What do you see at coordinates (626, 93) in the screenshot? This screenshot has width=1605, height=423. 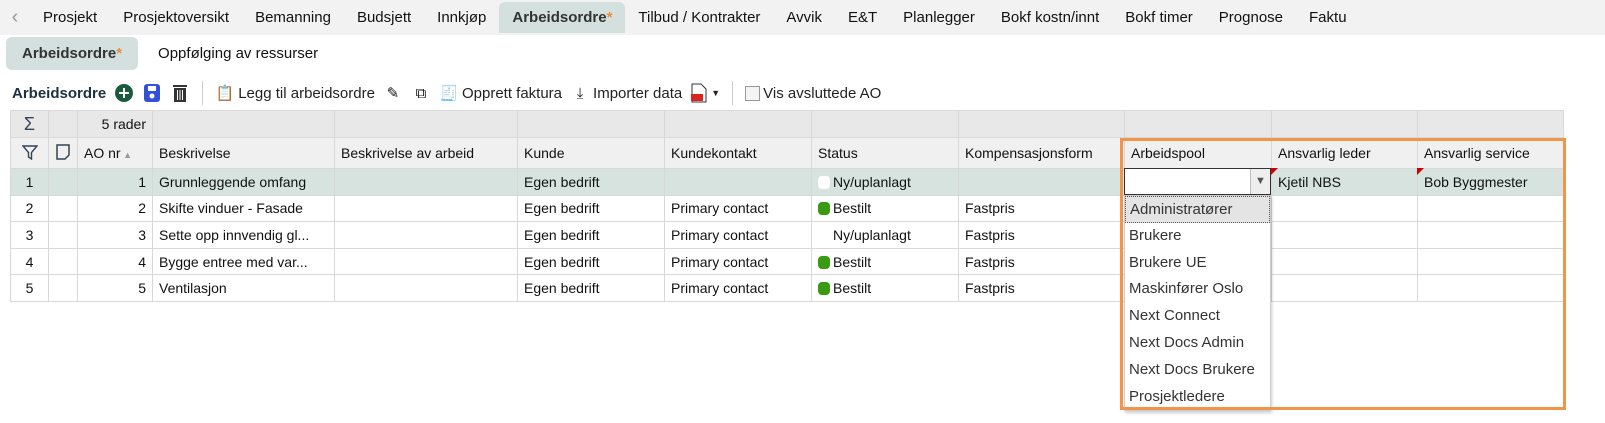 I see `import-data-button: ⤓ Importer data` at bounding box center [626, 93].